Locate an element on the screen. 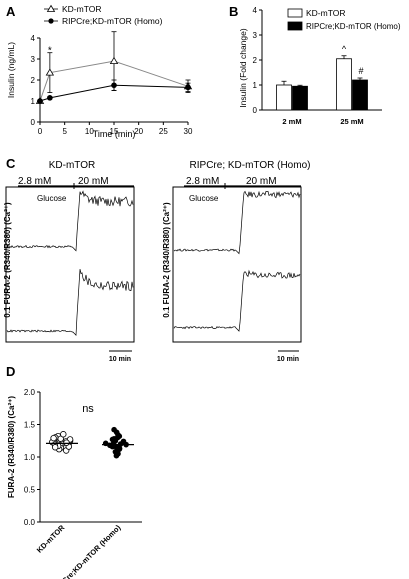 This screenshot has width=409, height=579. panel-a-x-axis-label: Time (min) is located at coordinates (114, 134).